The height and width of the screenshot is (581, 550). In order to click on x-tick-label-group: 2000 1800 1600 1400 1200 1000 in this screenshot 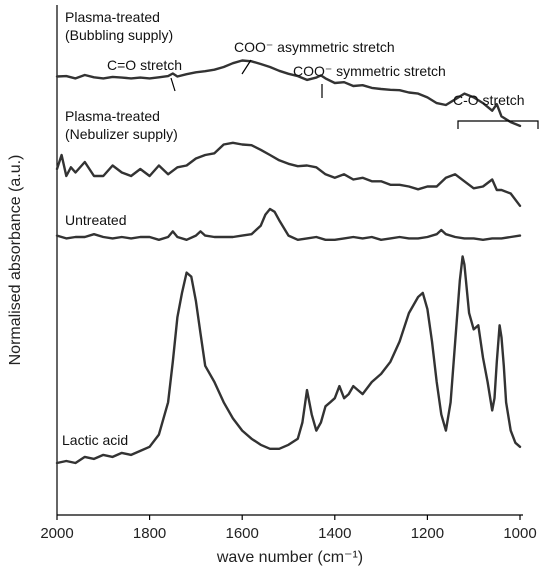, I will do `click(288, 533)`.